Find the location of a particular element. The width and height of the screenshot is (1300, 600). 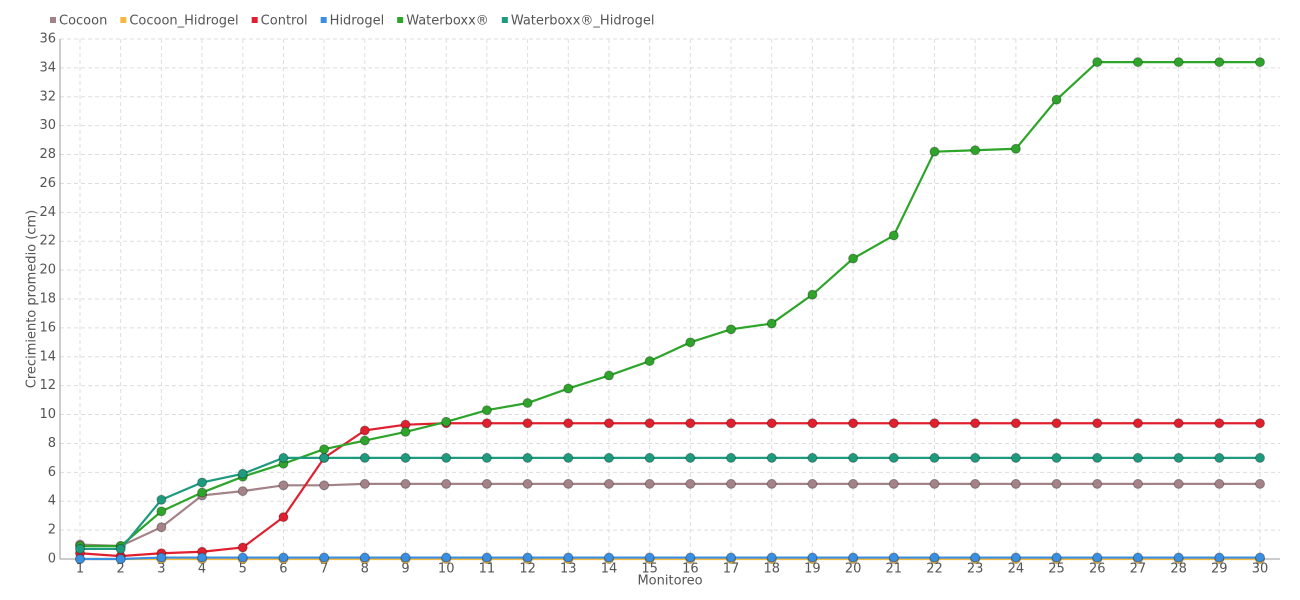

legend-label: Cocoon is located at coordinates (83, 21).